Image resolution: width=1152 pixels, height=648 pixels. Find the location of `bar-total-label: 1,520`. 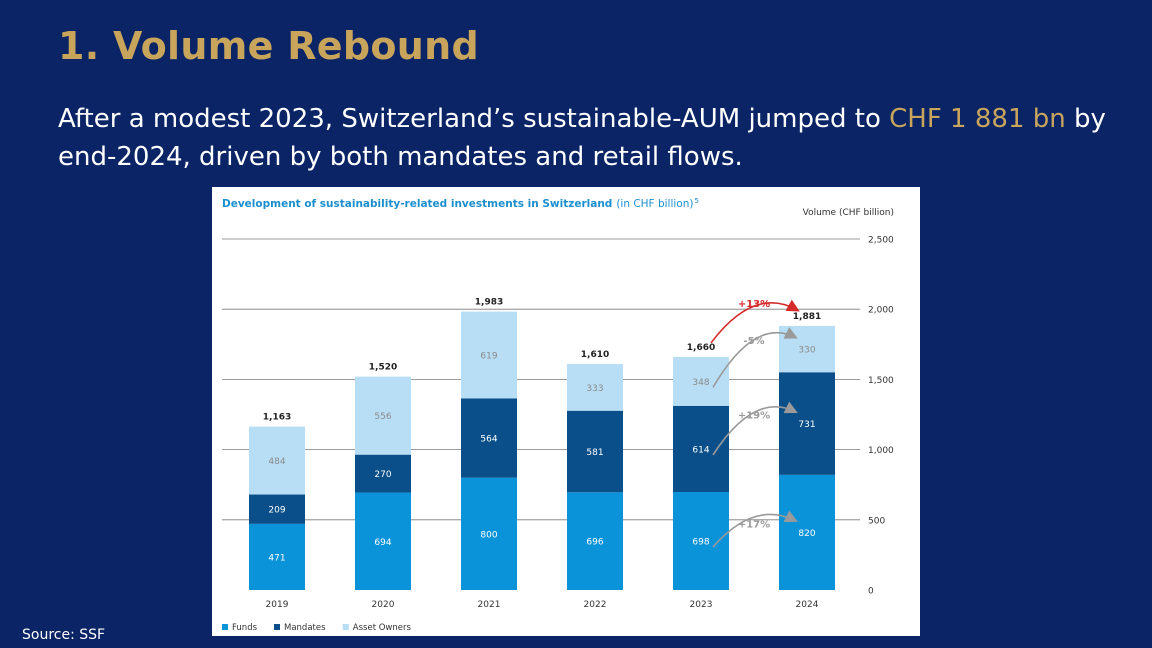

bar-total-label: 1,520 is located at coordinates (383, 368).